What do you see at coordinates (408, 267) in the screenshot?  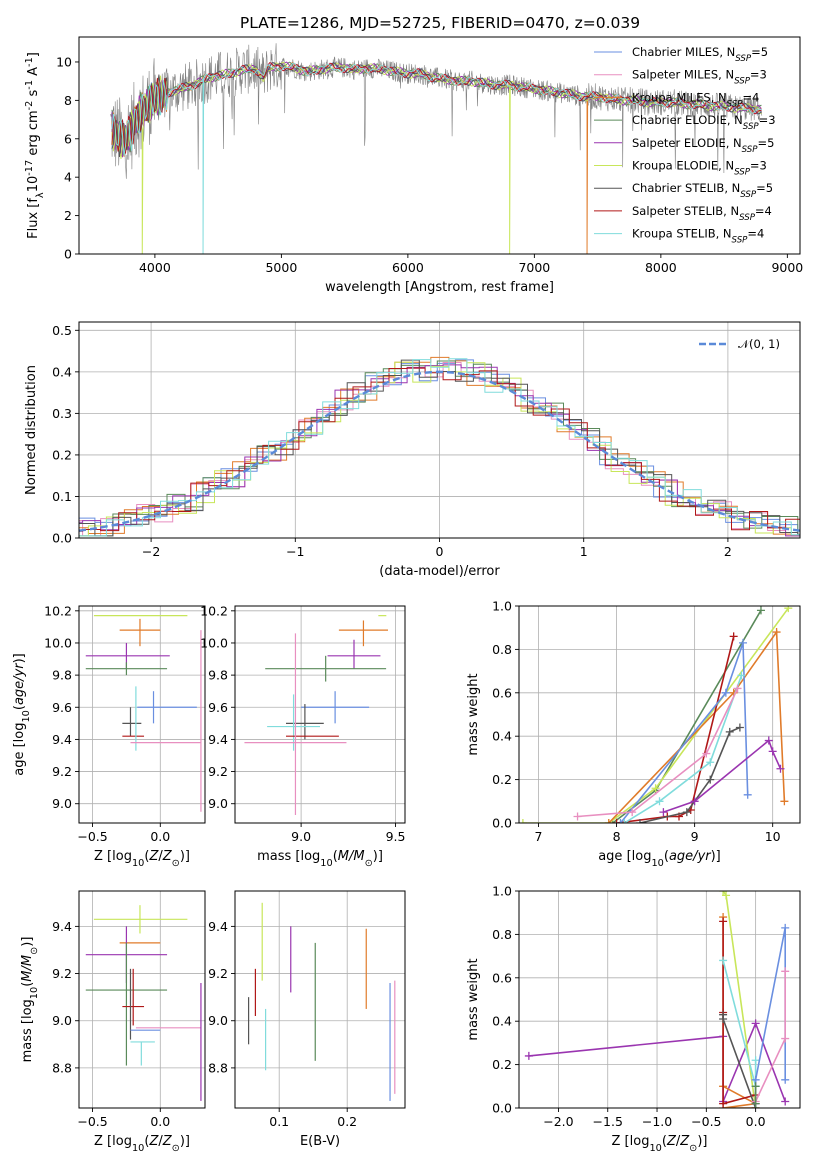 I see `x-tick-label: 6000` at bounding box center [408, 267].